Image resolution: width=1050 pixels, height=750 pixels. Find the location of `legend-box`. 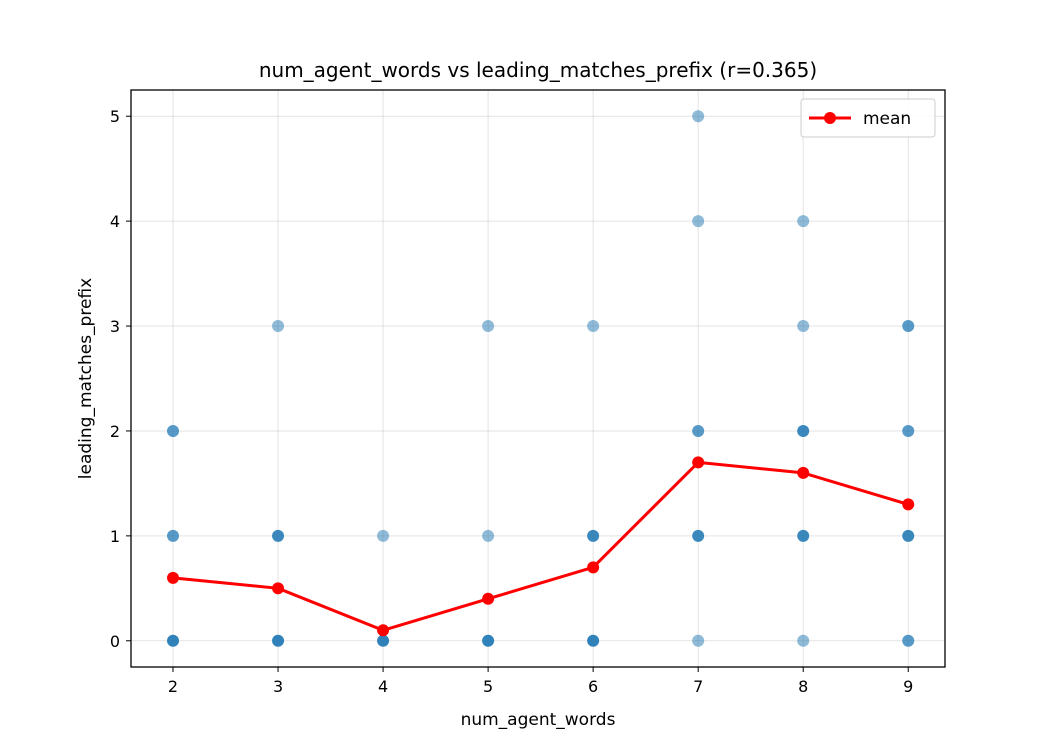

legend-box is located at coordinates (868, 118).